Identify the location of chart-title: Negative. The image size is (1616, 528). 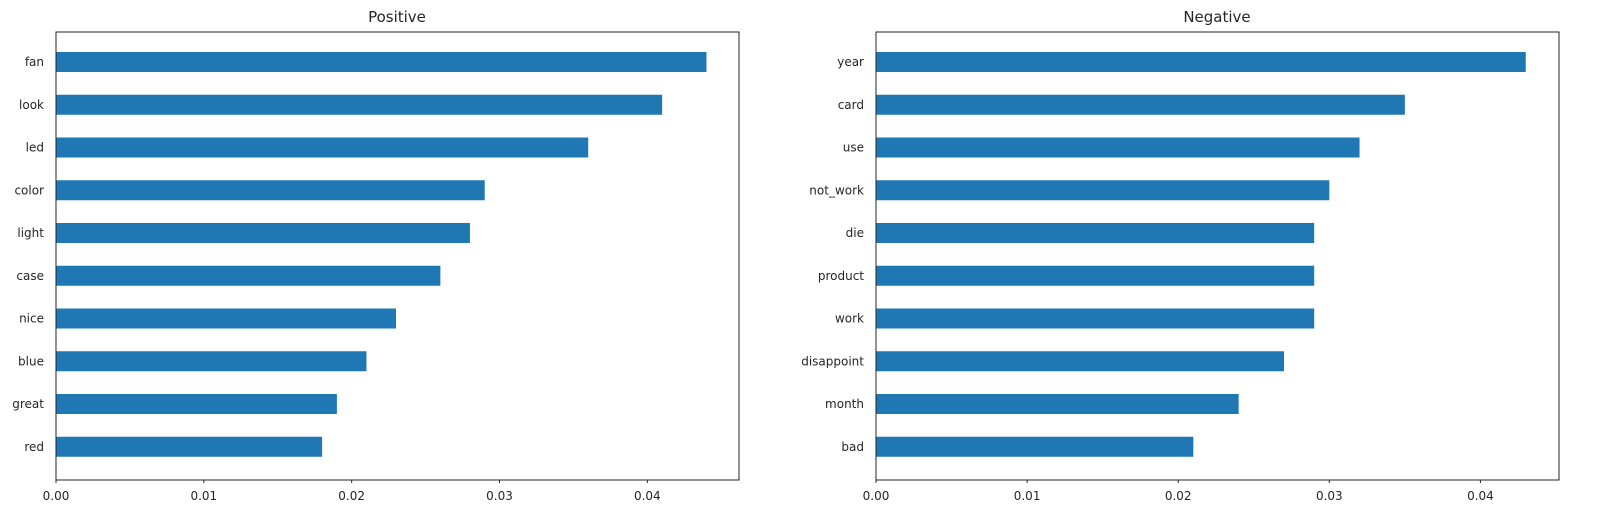
(1216, 17).